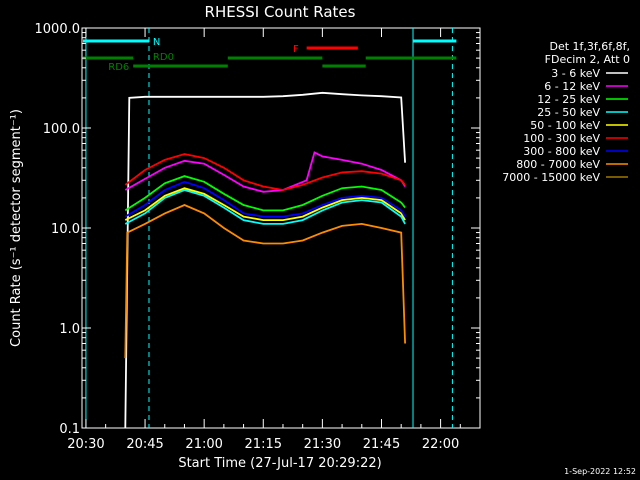 The width and height of the screenshot is (640, 480). What do you see at coordinates (551, 177) in the screenshot?
I see `legend-label-8: 7000 - 15000 keV` at bounding box center [551, 177].